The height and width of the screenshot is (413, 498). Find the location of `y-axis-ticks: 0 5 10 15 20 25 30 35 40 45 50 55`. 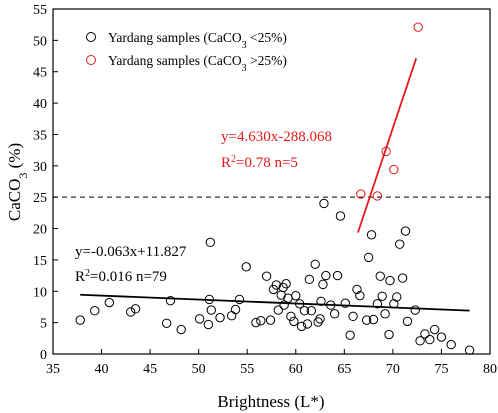

y-axis-ticks: 0 5 10 15 20 25 30 35 40 45 50 55 is located at coordinates (45, 183).